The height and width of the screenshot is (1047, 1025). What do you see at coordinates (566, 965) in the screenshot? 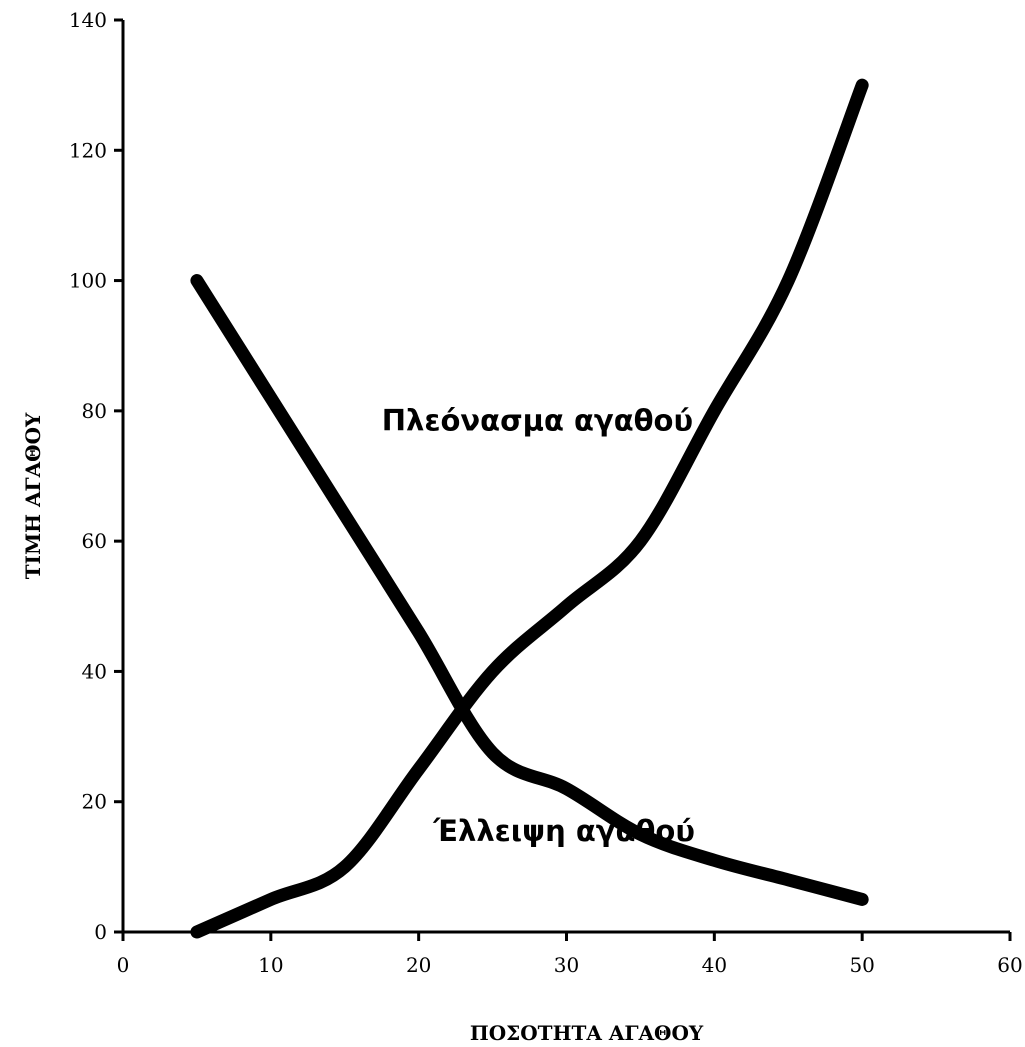
I see `x-tick-label: 30` at bounding box center [566, 965].